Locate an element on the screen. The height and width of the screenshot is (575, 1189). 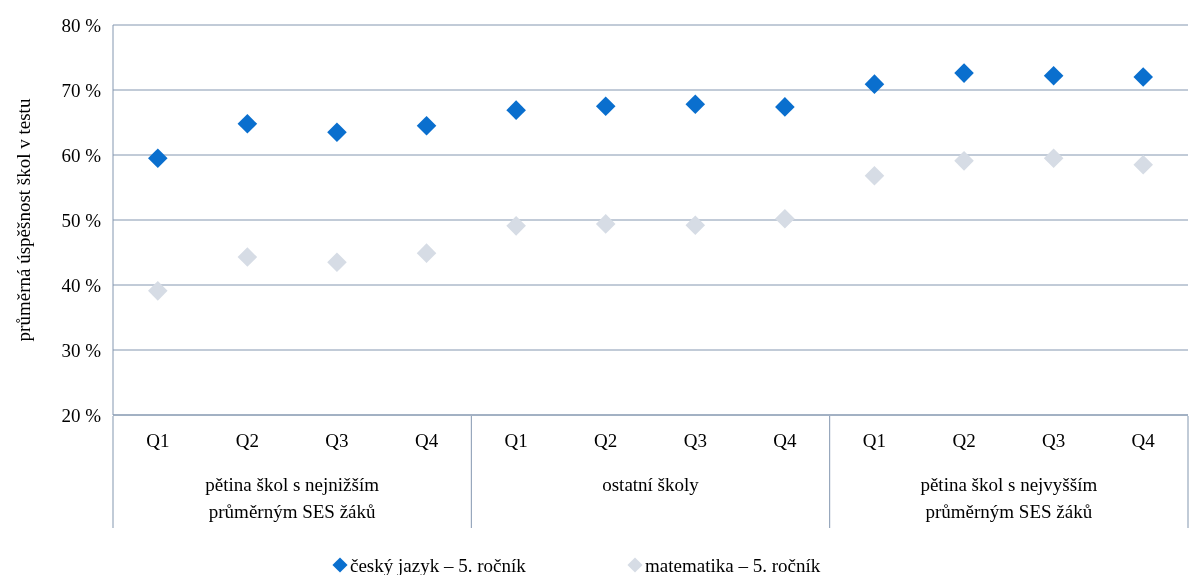
legend-label: matematika – 5. ročník is located at coordinates (733, 564).